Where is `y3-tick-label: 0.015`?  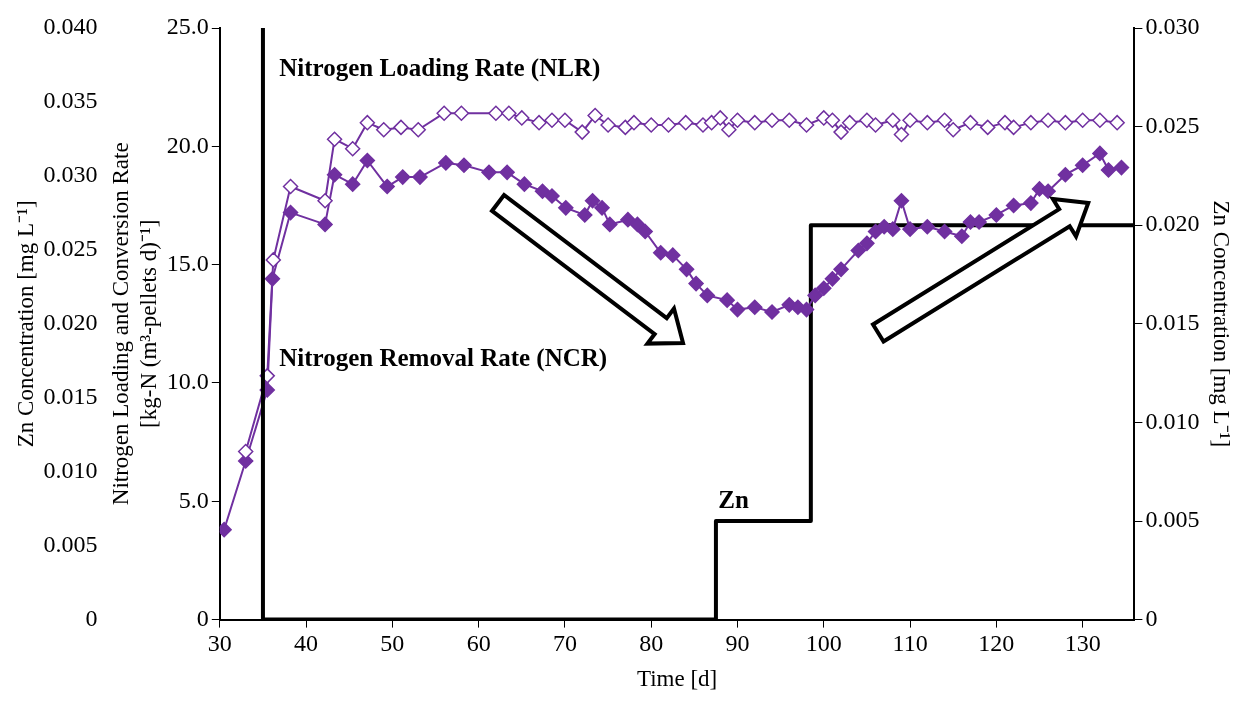
y3-tick-label: 0.015 is located at coordinates (70, 396).